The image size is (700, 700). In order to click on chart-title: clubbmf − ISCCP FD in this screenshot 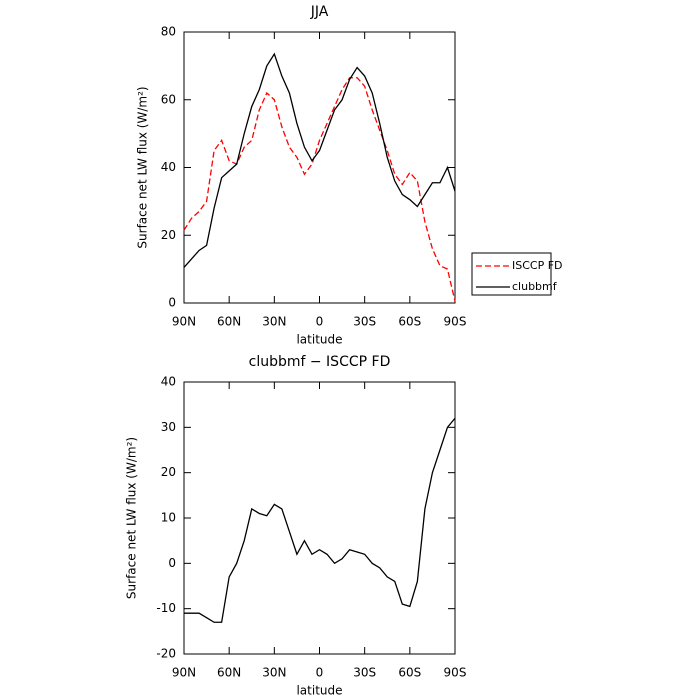, I will do `click(320, 362)`.